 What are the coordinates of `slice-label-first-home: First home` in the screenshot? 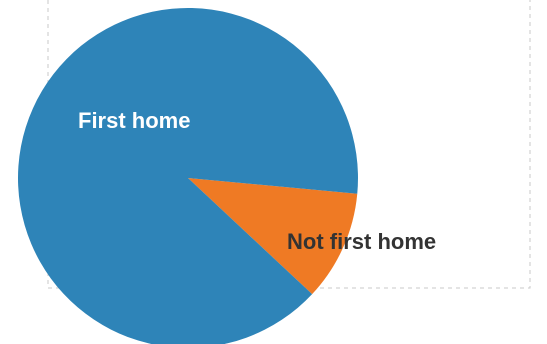 It's located at (134, 120).